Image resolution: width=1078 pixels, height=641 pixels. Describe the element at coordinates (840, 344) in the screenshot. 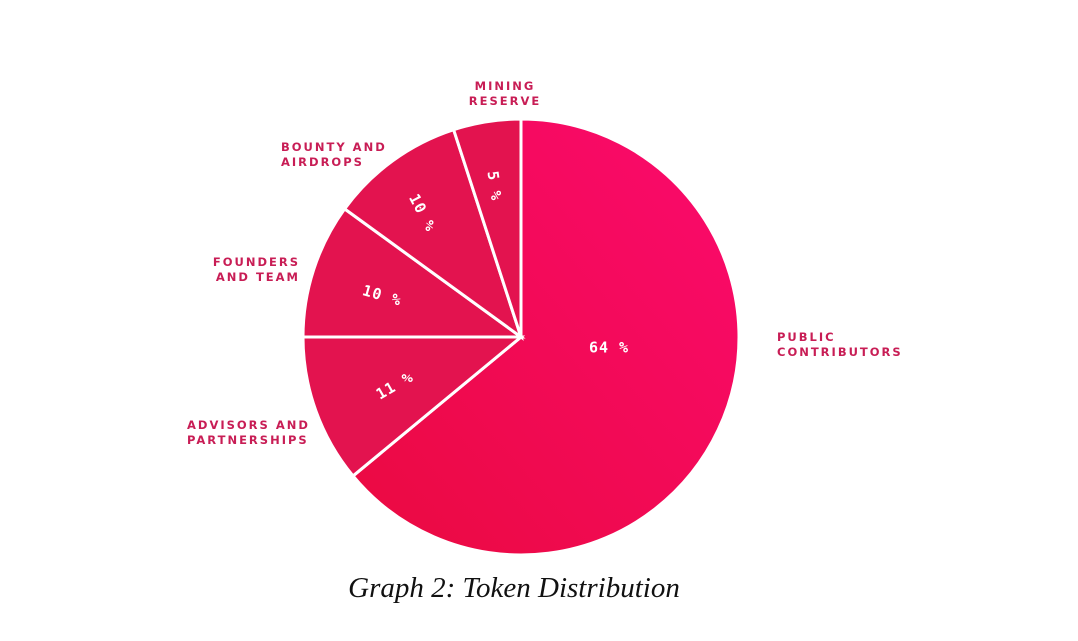

I see `slice-label: PUBLIC CONTRIBUTORS` at that location.